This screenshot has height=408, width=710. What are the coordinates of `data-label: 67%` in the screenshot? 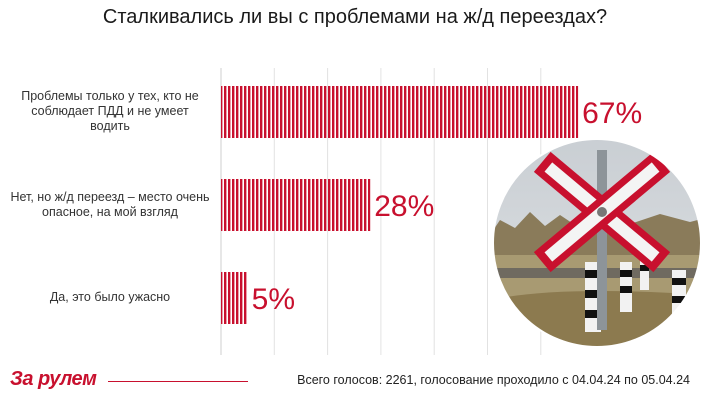 It's located at (612, 113).